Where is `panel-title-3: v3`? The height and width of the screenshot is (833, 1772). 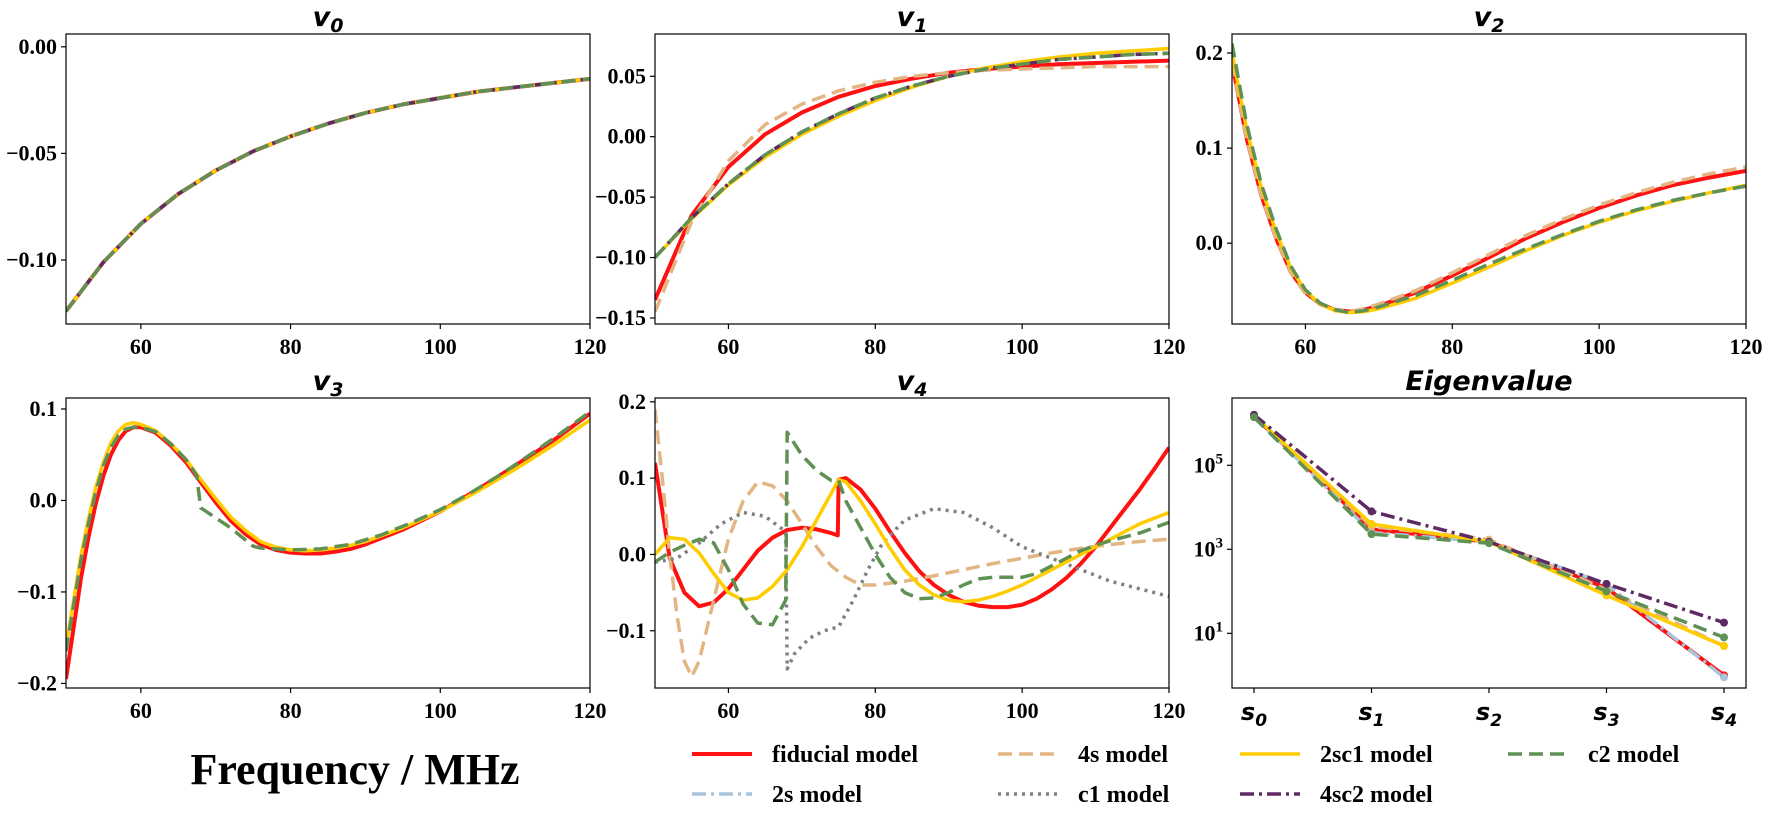
panel-title-3: v3 is located at coordinates (328, 383).